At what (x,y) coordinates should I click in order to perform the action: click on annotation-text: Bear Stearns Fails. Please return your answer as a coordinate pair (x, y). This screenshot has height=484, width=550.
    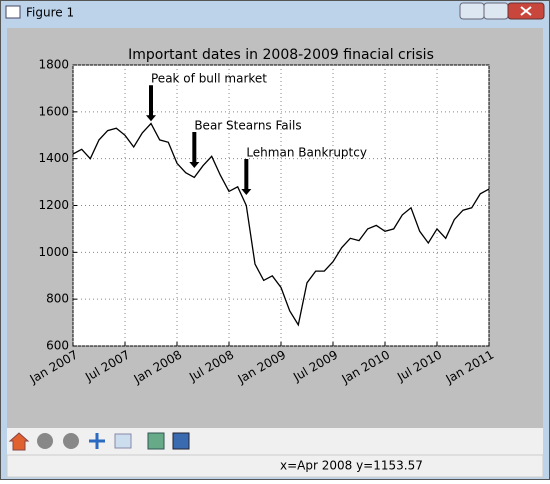
    Looking at the image, I should click on (247, 126).